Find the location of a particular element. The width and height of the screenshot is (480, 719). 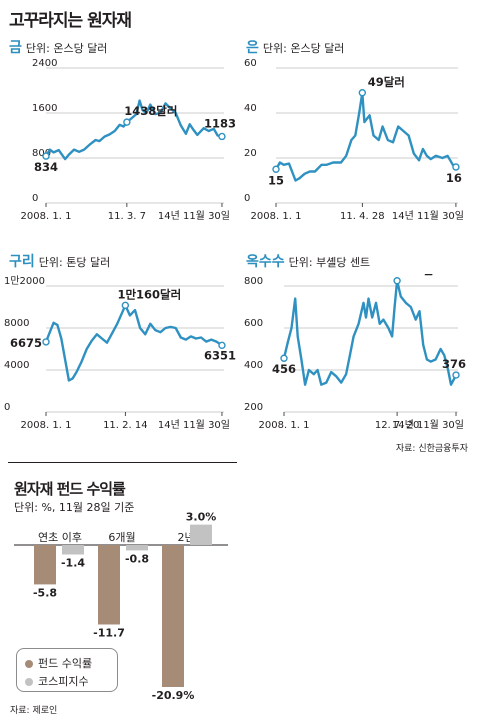

gold-title: 금 is located at coordinates (15, 48).